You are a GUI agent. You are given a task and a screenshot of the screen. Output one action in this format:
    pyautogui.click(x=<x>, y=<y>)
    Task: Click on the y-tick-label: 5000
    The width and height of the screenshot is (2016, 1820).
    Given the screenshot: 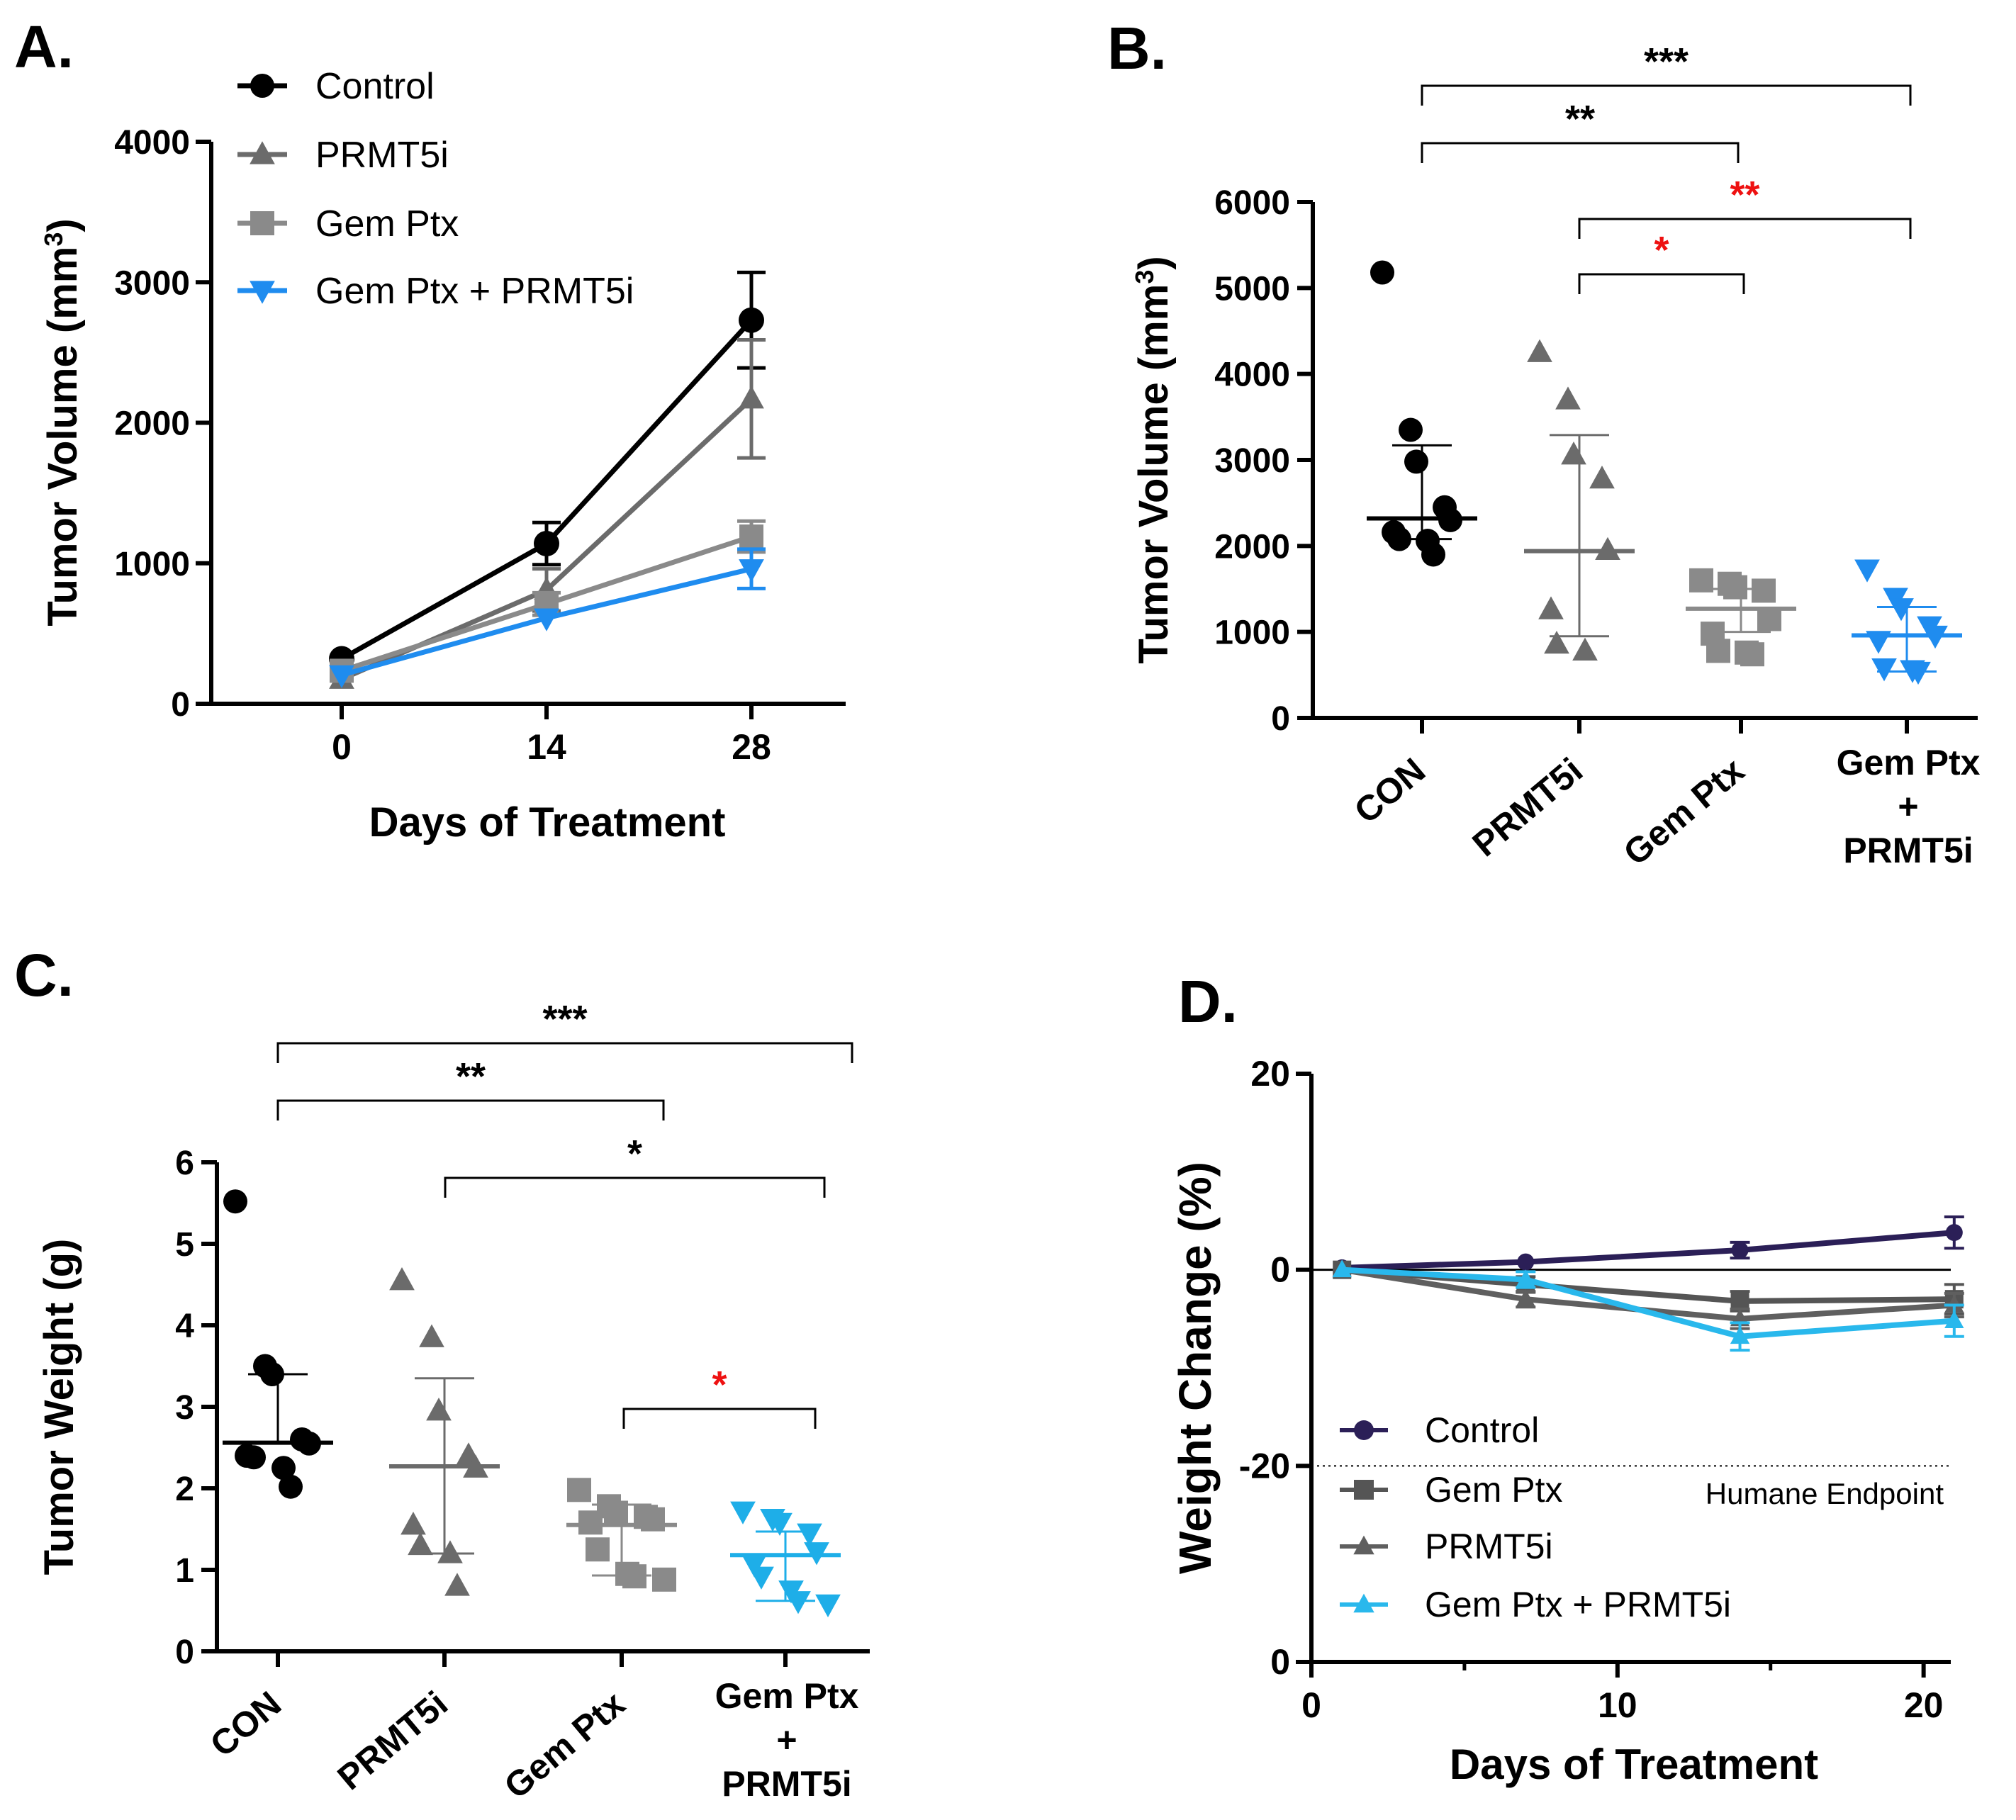 What is the action you would take?
    pyautogui.click(x=1252, y=289)
    